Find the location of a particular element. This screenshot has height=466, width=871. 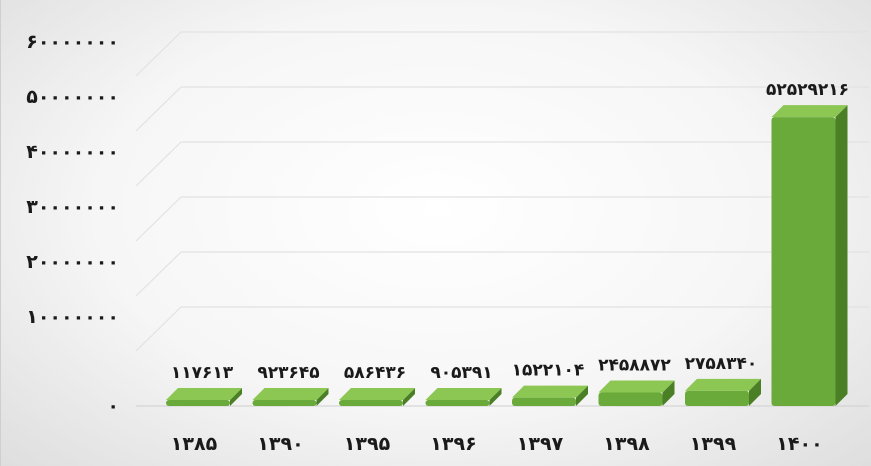

x-tick-label: ۱۳۹۶ is located at coordinates (453, 444).